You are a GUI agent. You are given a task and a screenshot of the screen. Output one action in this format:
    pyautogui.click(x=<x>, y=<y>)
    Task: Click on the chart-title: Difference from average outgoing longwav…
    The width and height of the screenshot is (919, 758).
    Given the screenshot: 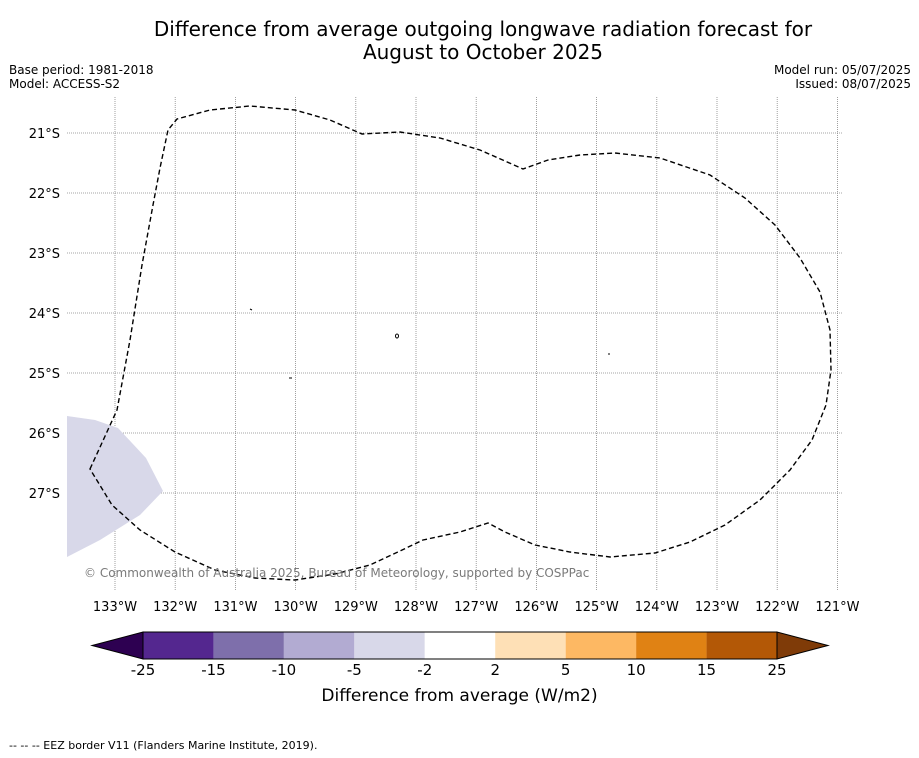 What is the action you would take?
    pyautogui.click(x=459, y=41)
    